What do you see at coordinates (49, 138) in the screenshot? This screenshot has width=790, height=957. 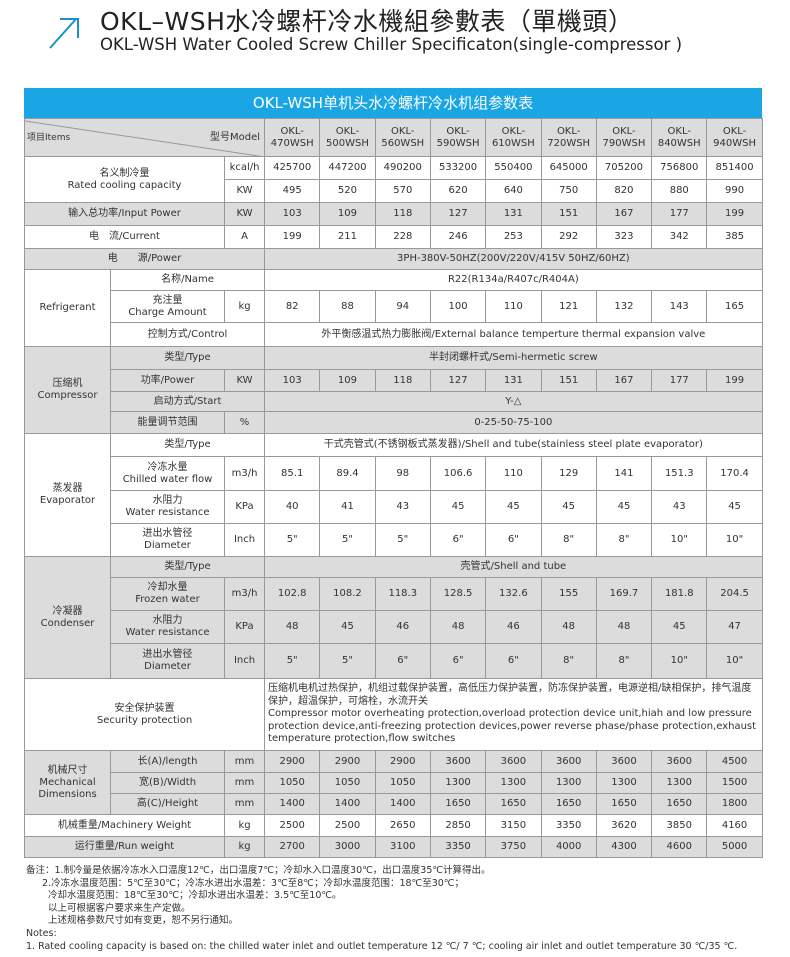 I see `items-label: 项目Items` at bounding box center [49, 138].